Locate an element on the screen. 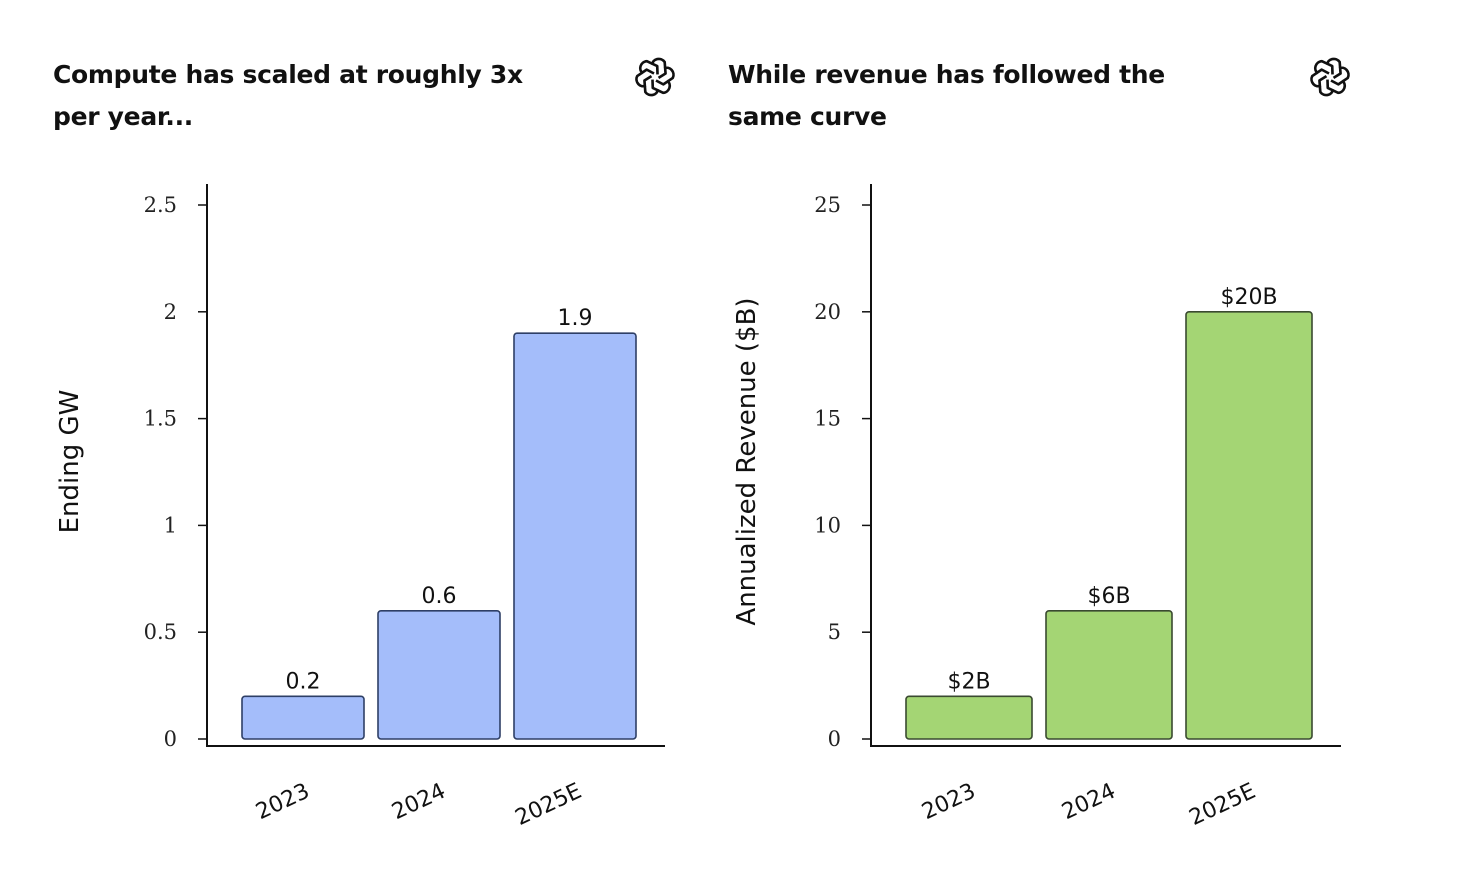  y-tick-label: 0.5 is located at coordinates (160, 632).